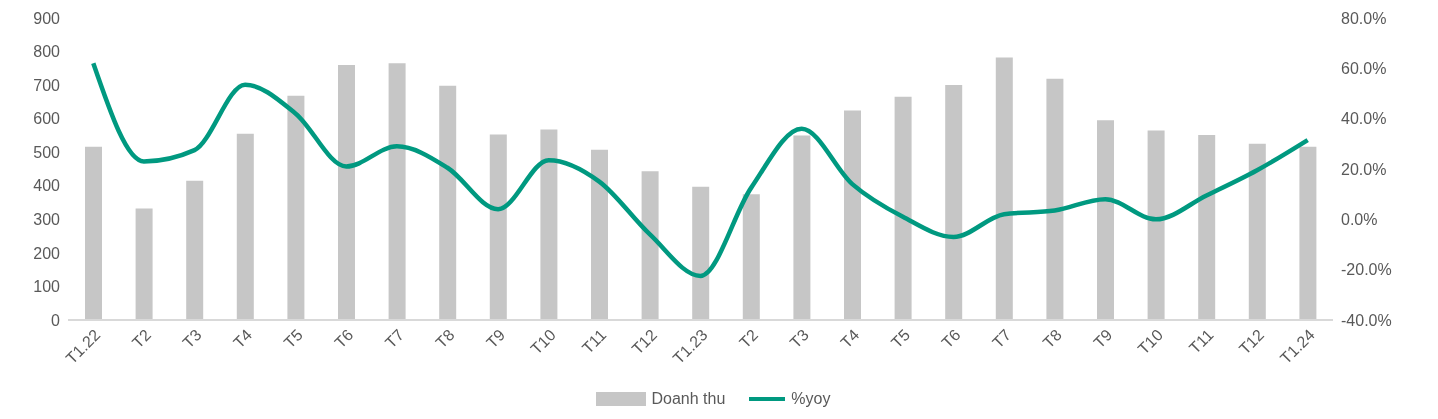 The image size is (1438, 419). Describe the element at coordinates (47, 18) in the screenshot. I see `y-tick-label: 900` at that location.